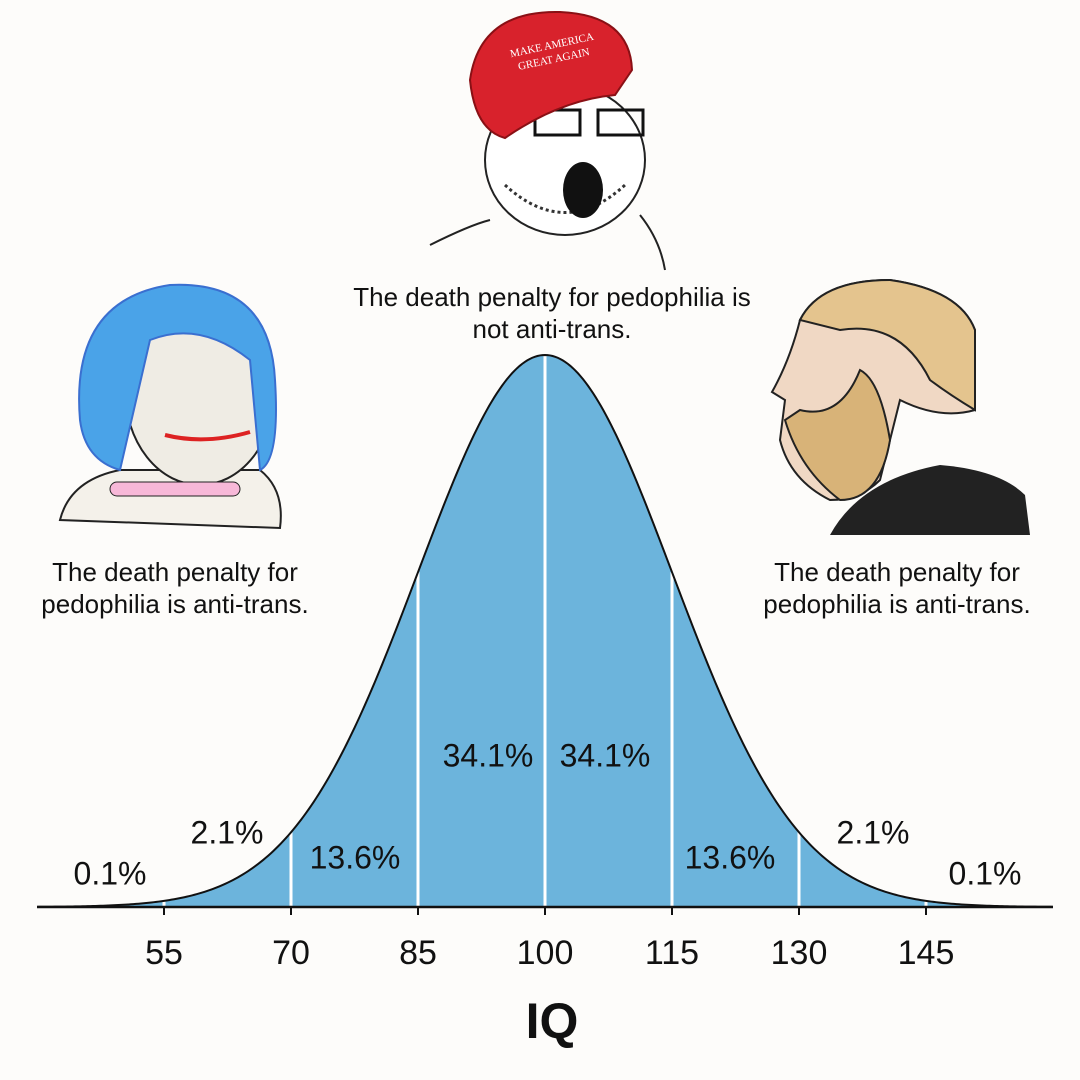  Describe the element at coordinates (900, 406) in the screenshot. I see `right-character` at that location.